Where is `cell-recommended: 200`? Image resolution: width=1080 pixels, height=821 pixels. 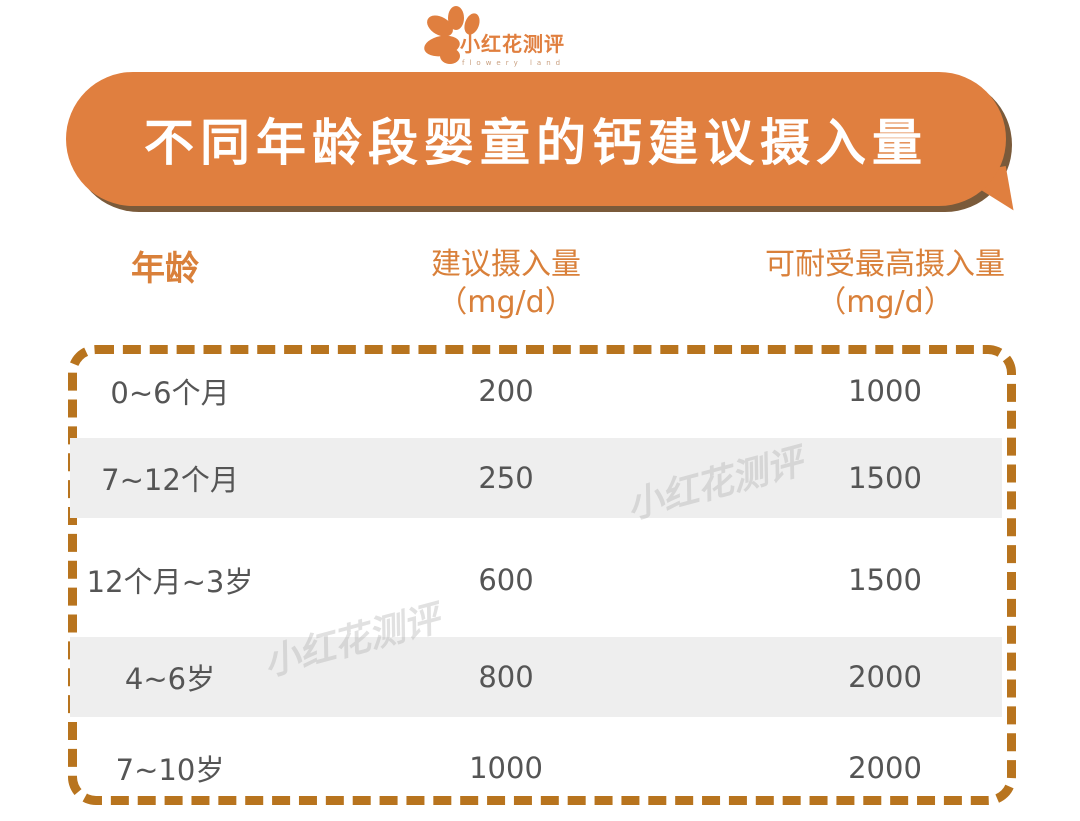 cell-recommended: 200 is located at coordinates (506, 391).